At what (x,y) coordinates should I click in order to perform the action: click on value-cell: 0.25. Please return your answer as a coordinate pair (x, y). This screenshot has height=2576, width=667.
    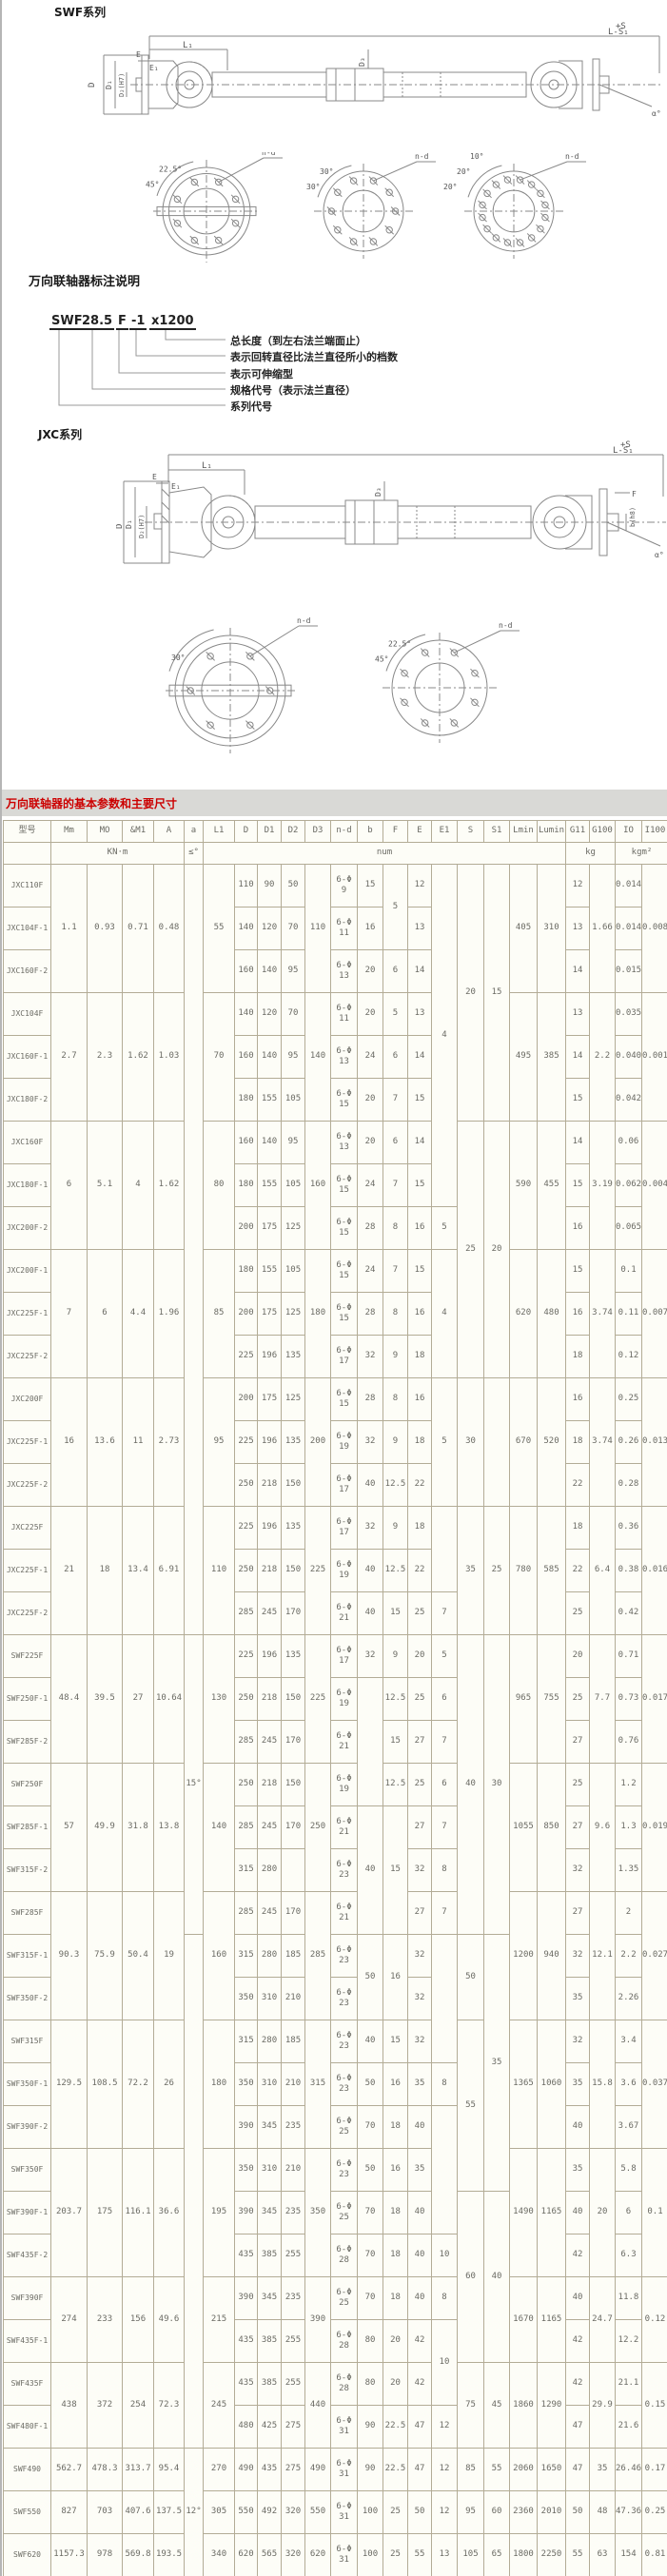
    Looking at the image, I should click on (628, 1399).